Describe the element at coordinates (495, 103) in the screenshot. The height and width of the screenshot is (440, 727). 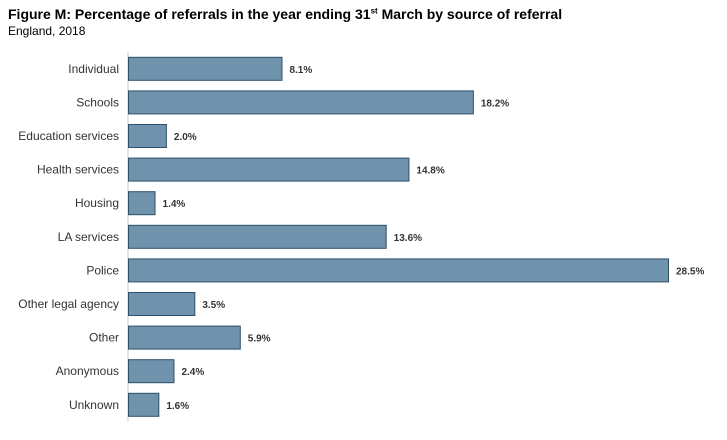
I see `value-label: 18.2%` at that location.